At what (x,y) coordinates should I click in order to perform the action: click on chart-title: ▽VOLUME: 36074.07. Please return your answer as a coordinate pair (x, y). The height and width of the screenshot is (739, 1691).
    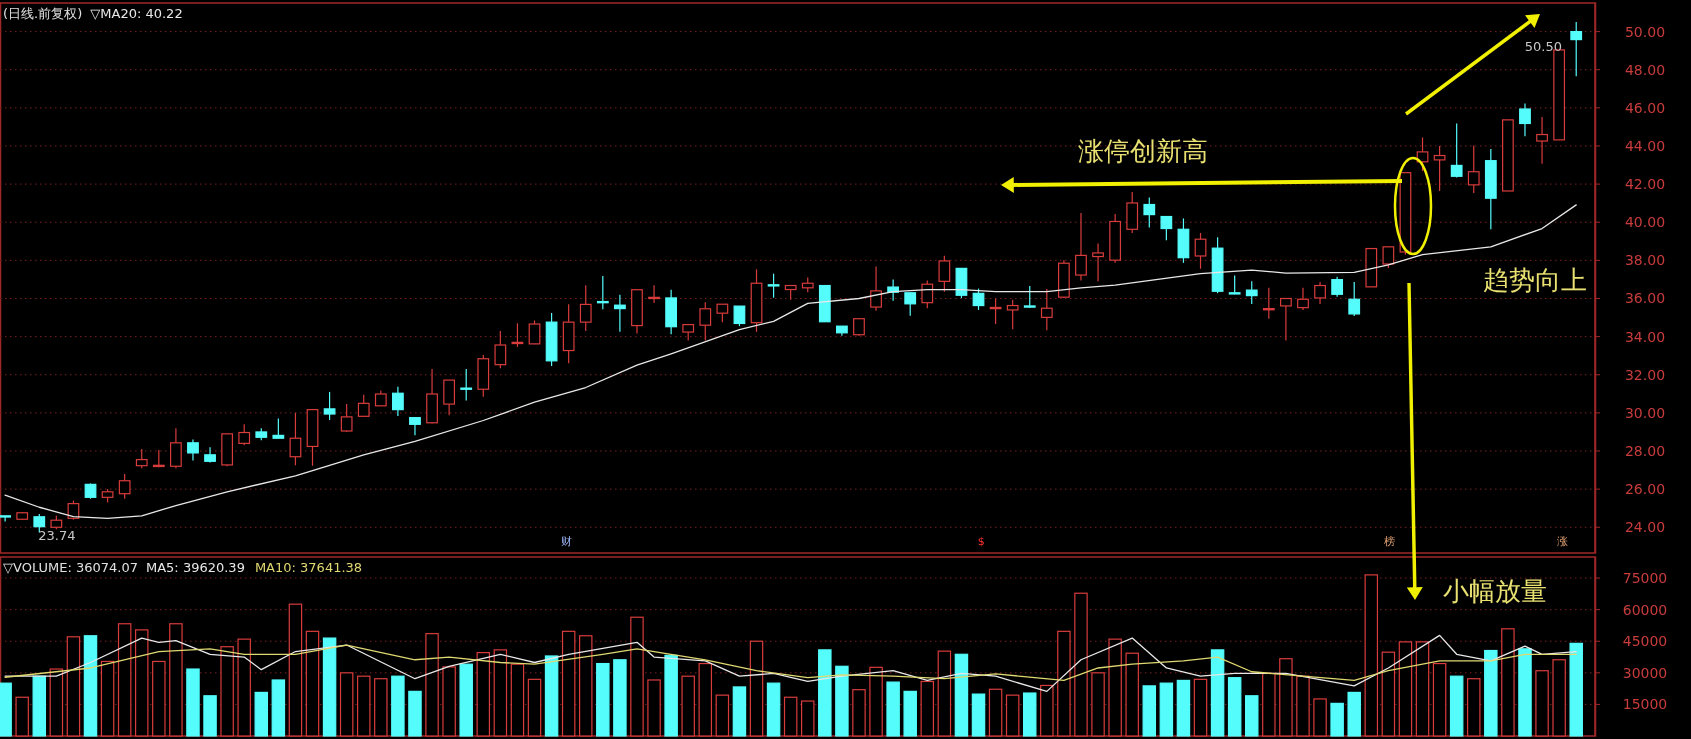
    Looking at the image, I should click on (70, 567).